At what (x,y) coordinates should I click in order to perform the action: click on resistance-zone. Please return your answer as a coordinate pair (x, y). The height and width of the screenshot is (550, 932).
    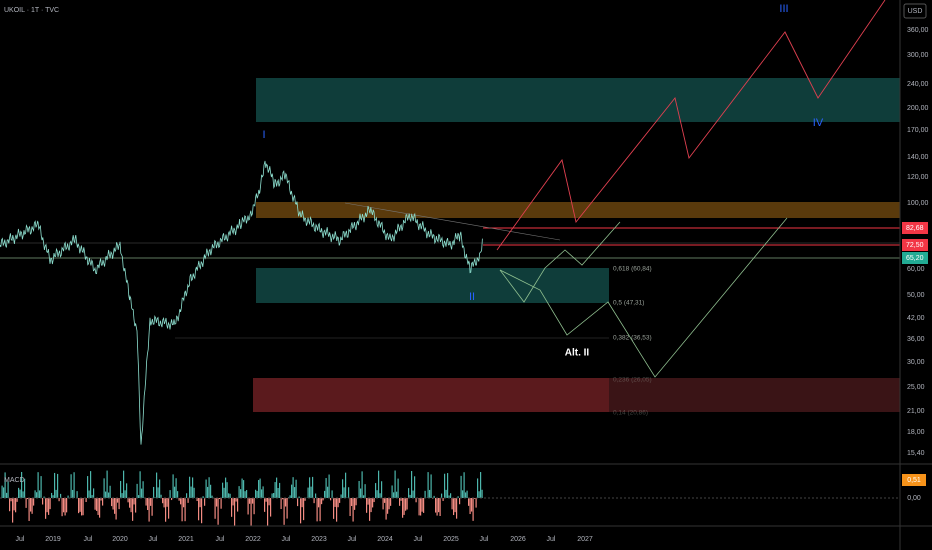
    Looking at the image, I should click on (578, 210).